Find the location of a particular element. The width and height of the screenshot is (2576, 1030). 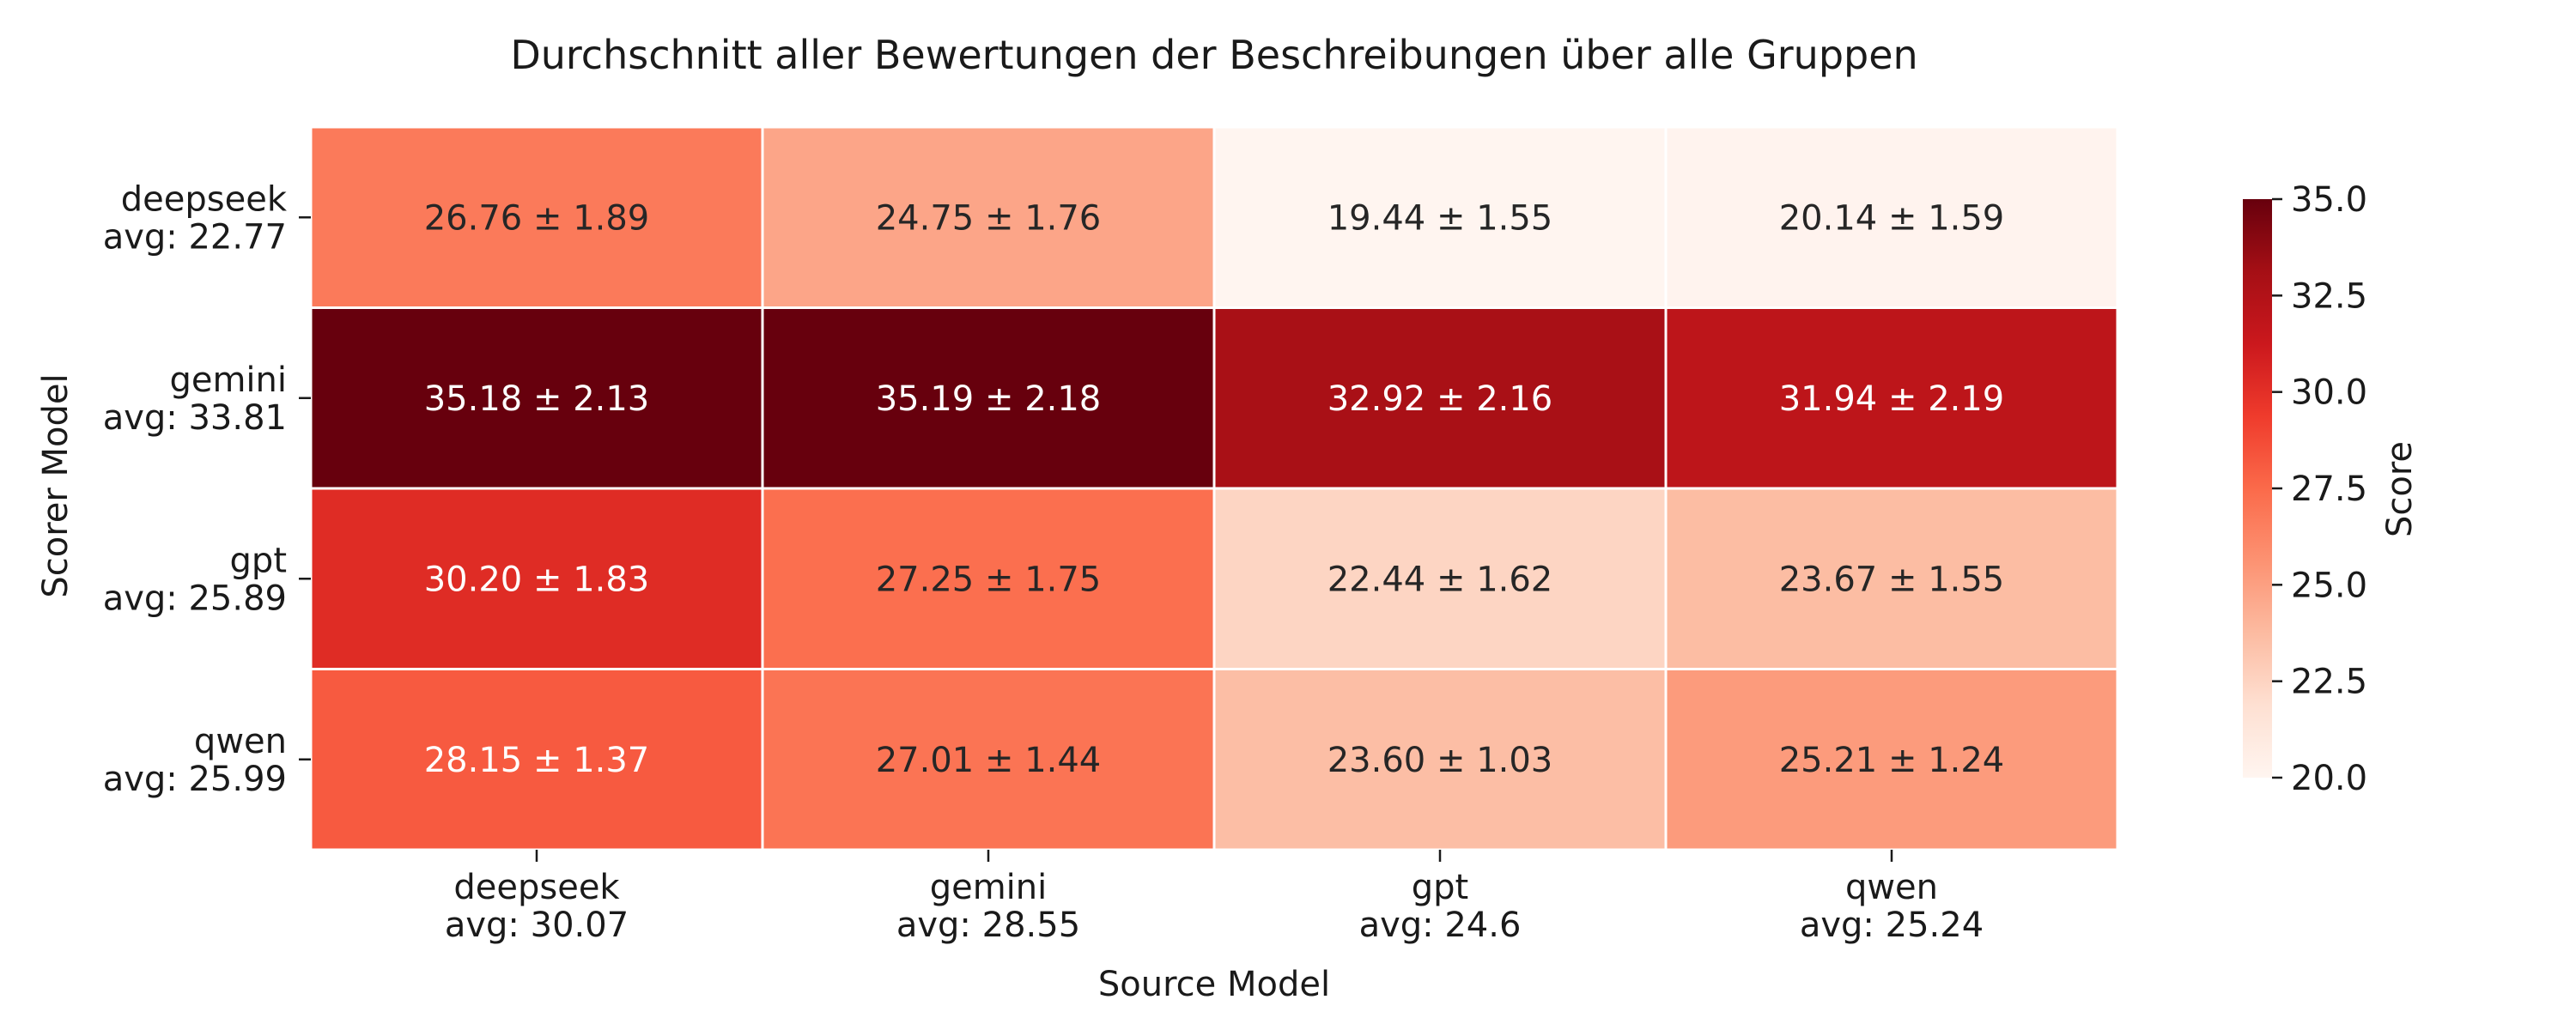

colorbar-tick-label: 35.0 is located at coordinates (2329, 200).